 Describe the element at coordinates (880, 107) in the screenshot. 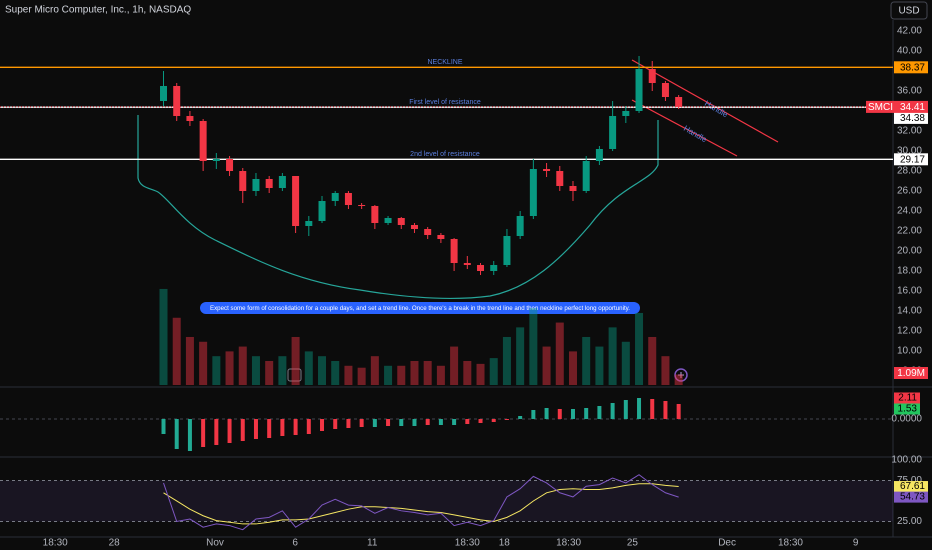

I see `last-price-symbol: SMCI` at that location.